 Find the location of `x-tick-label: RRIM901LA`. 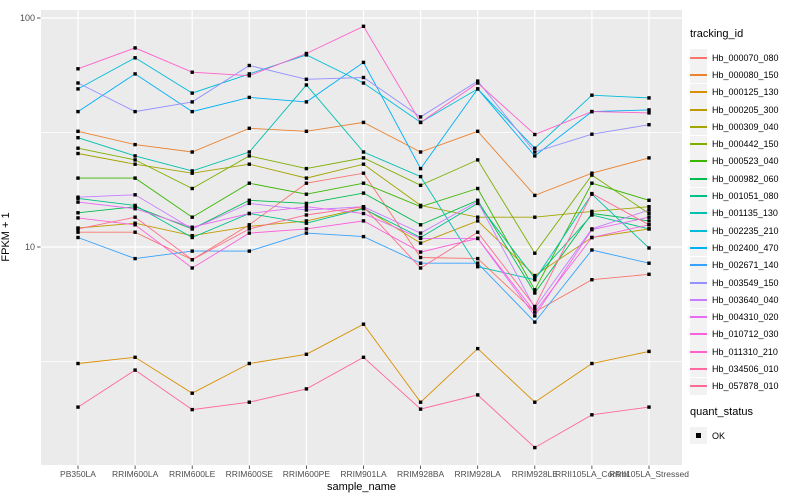

x-tick-label: RRIM901LA is located at coordinates (363, 474).